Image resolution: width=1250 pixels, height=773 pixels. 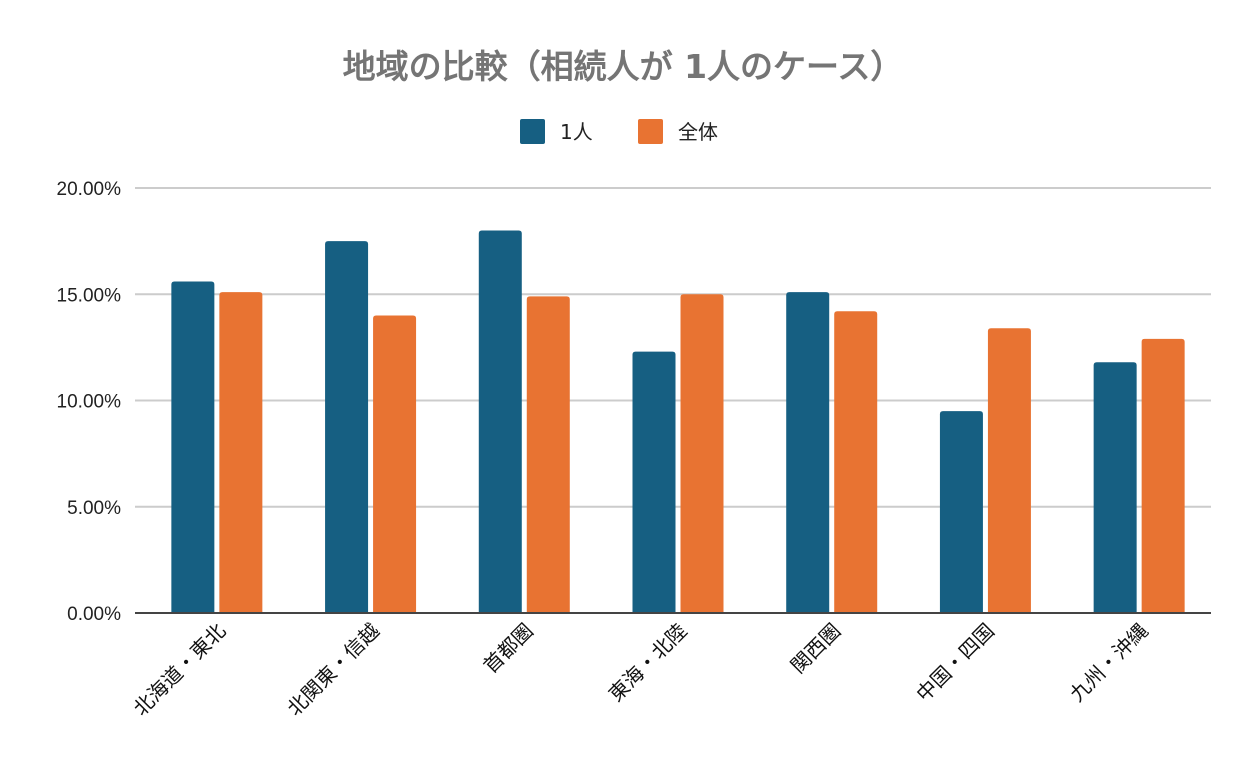 What do you see at coordinates (619, 131) in the screenshot?
I see `legend: 1人 全体` at bounding box center [619, 131].